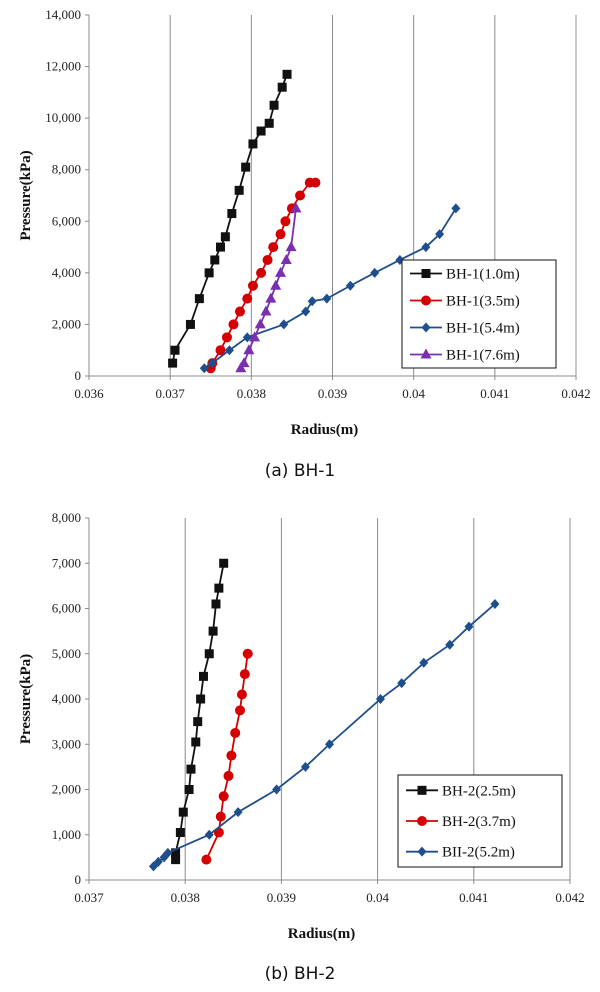 This screenshot has height=992, width=600. What do you see at coordinates (63, 117) in the screenshot?
I see `y-tick-label: 10,000` at bounding box center [63, 117].